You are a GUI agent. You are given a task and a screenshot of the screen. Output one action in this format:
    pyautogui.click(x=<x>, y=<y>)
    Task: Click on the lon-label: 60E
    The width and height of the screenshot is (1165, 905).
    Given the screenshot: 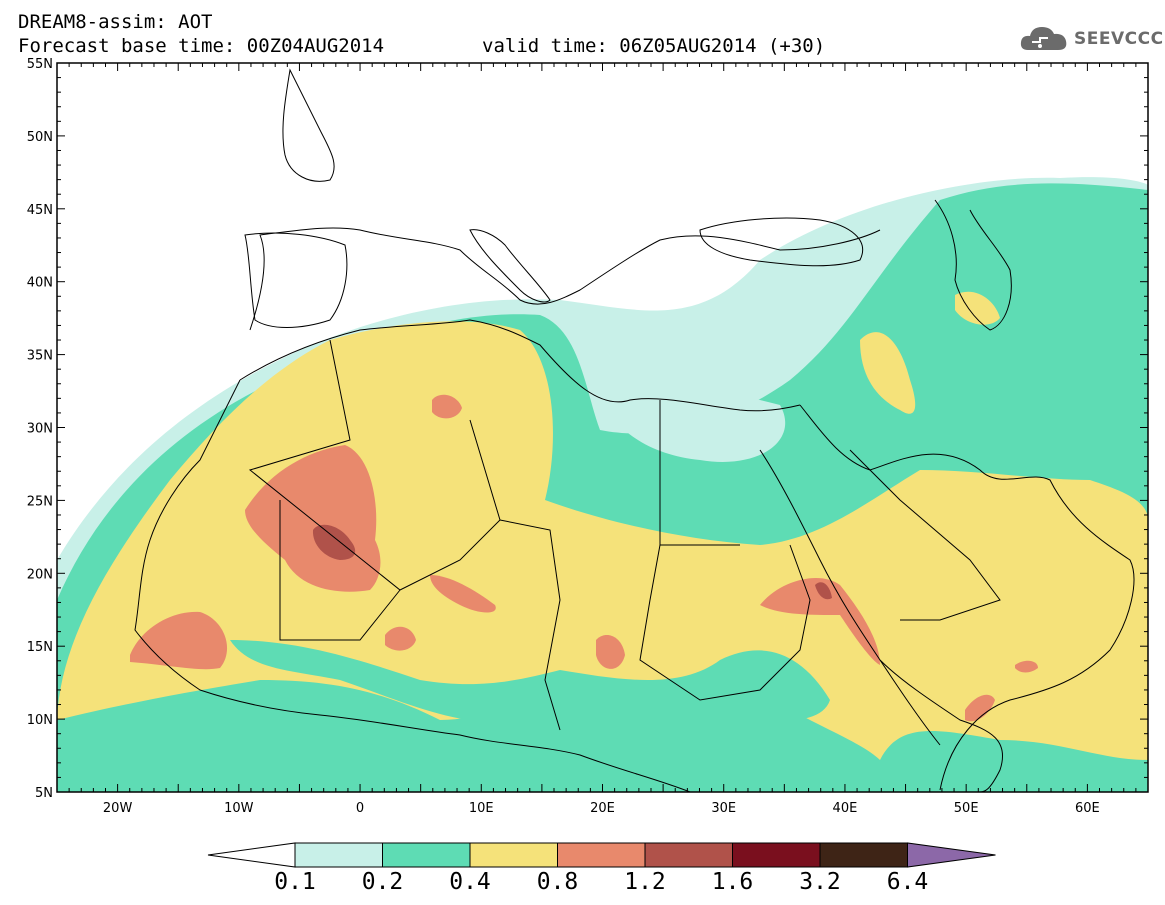 What is the action you would take?
    pyautogui.click(x=1087, y=808)
    